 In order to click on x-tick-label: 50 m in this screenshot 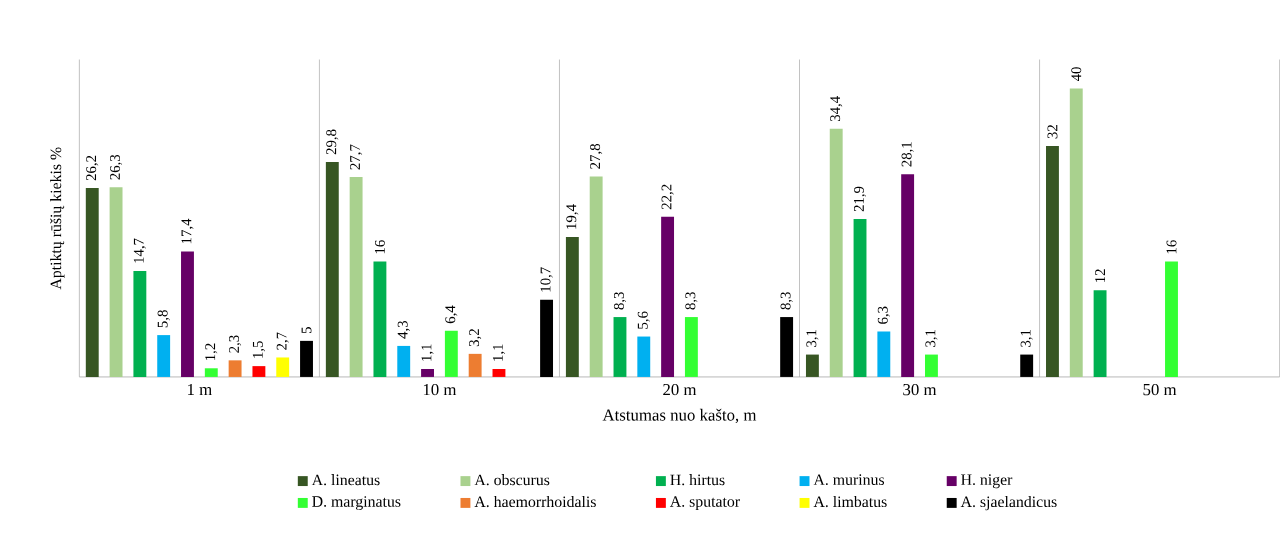, I will do `click(1160, 390)`.